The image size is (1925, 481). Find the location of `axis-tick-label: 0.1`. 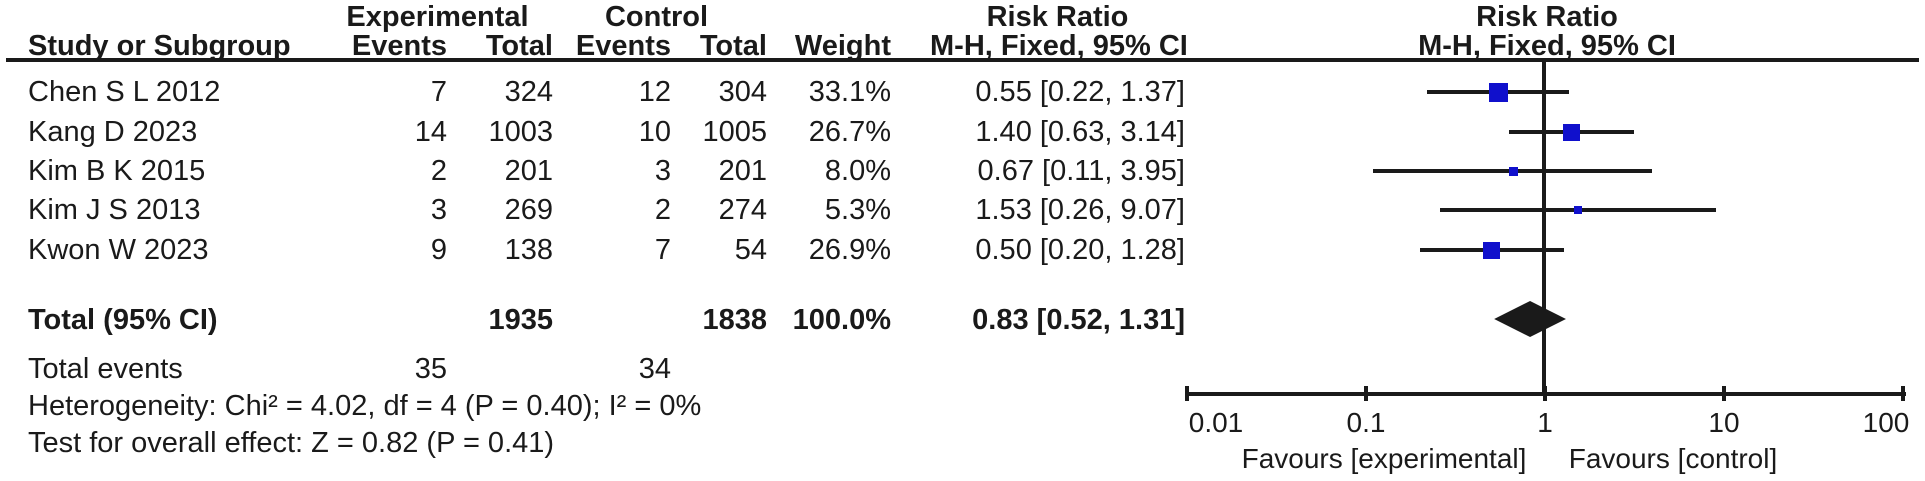

axis-tick-label: 0.1 is located at coordinates (1366, 422).